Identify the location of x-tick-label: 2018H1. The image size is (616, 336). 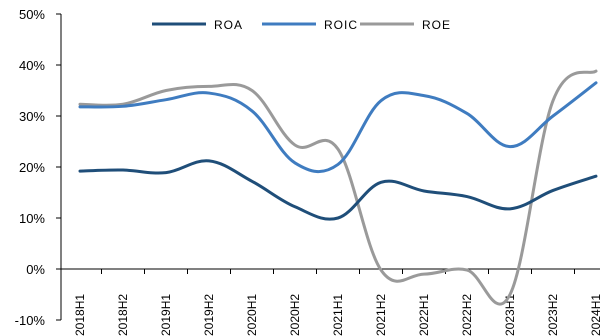
(80, 315).